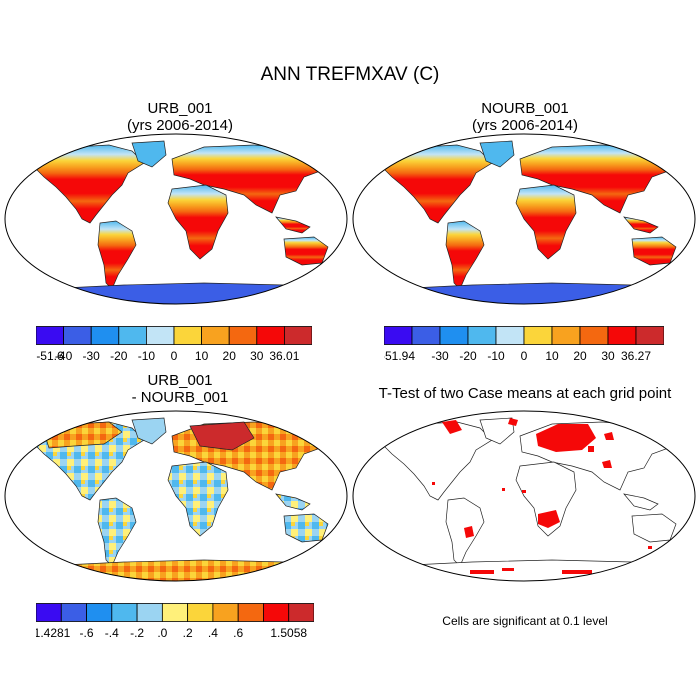 The height and width of the screenshot is (700, 700). I want to click on panel-3-title-line1: URB_001, so click(180, 380).